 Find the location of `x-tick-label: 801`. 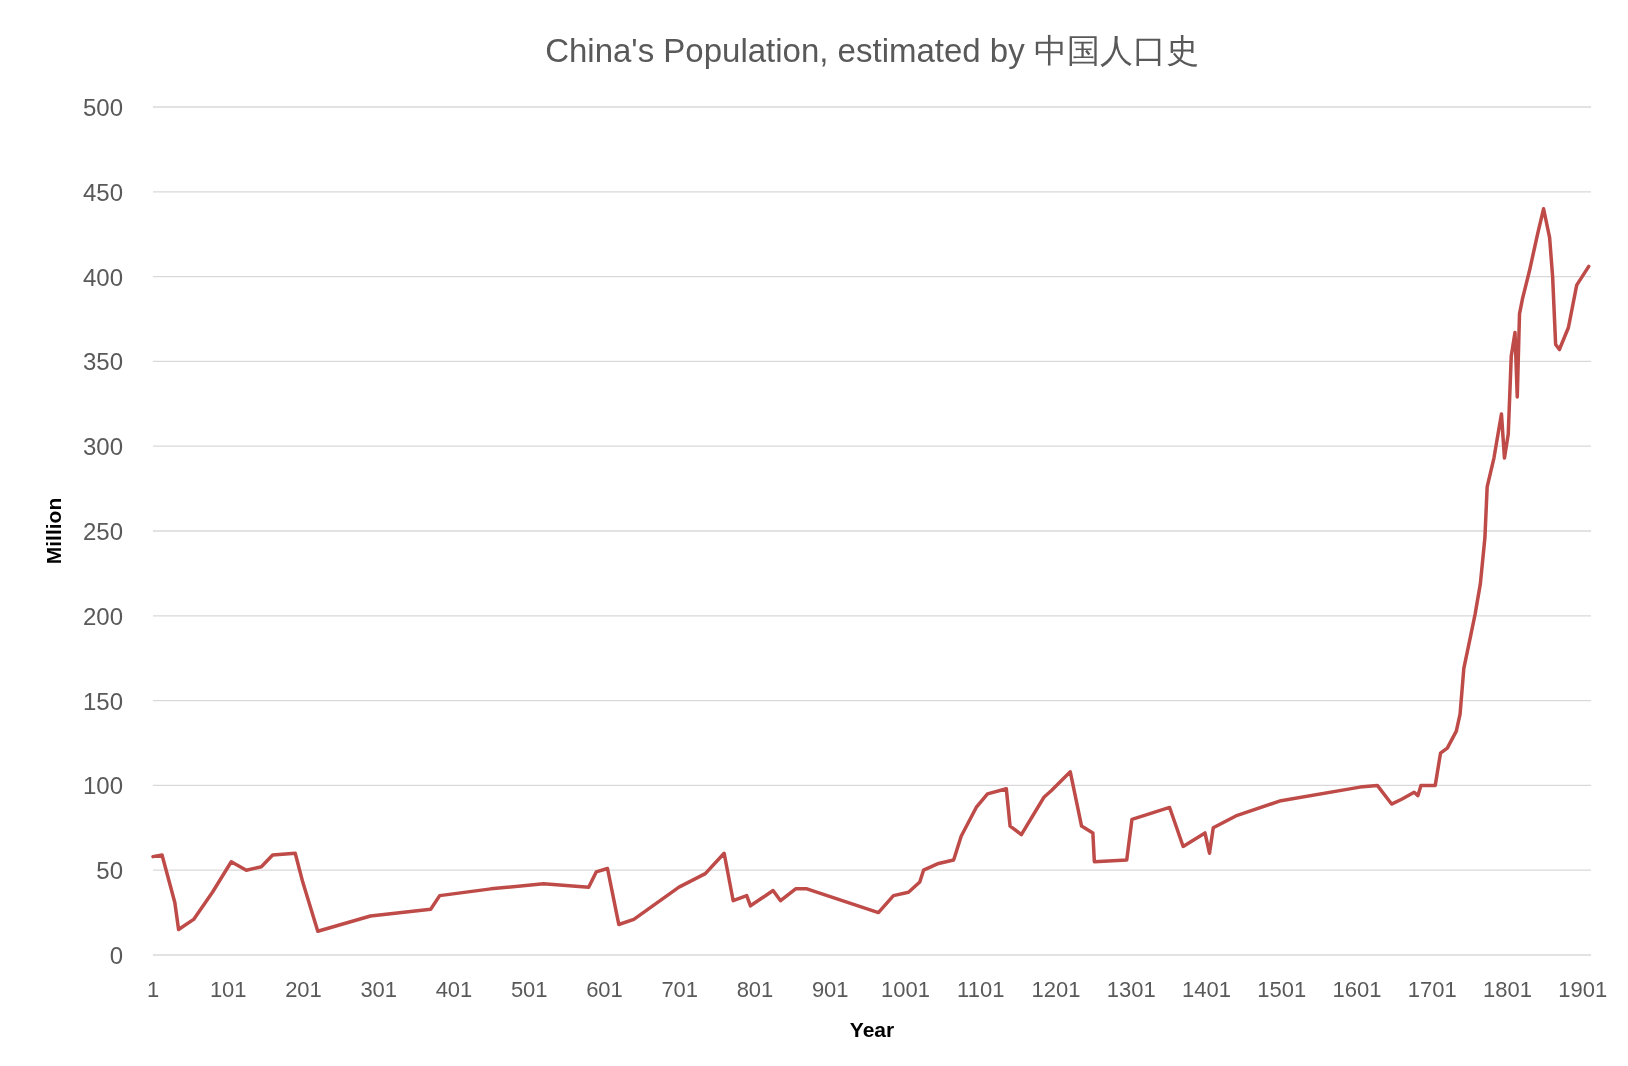

x-tick-label: 801 is located at coordinates (755, 989).